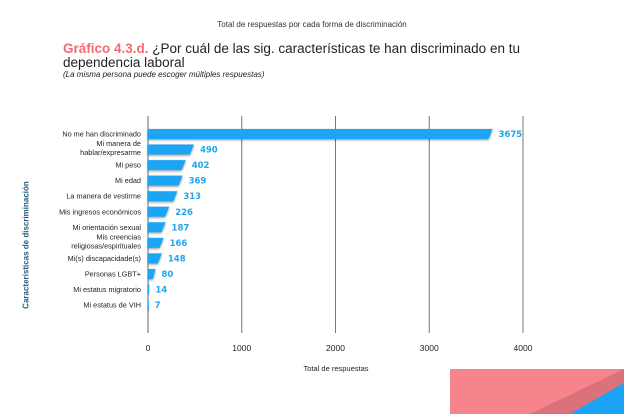 The height and width of the screenshot is (414, 624). I want to click on category-label: Mi(s) discapacidade(s), so click(104, 258).